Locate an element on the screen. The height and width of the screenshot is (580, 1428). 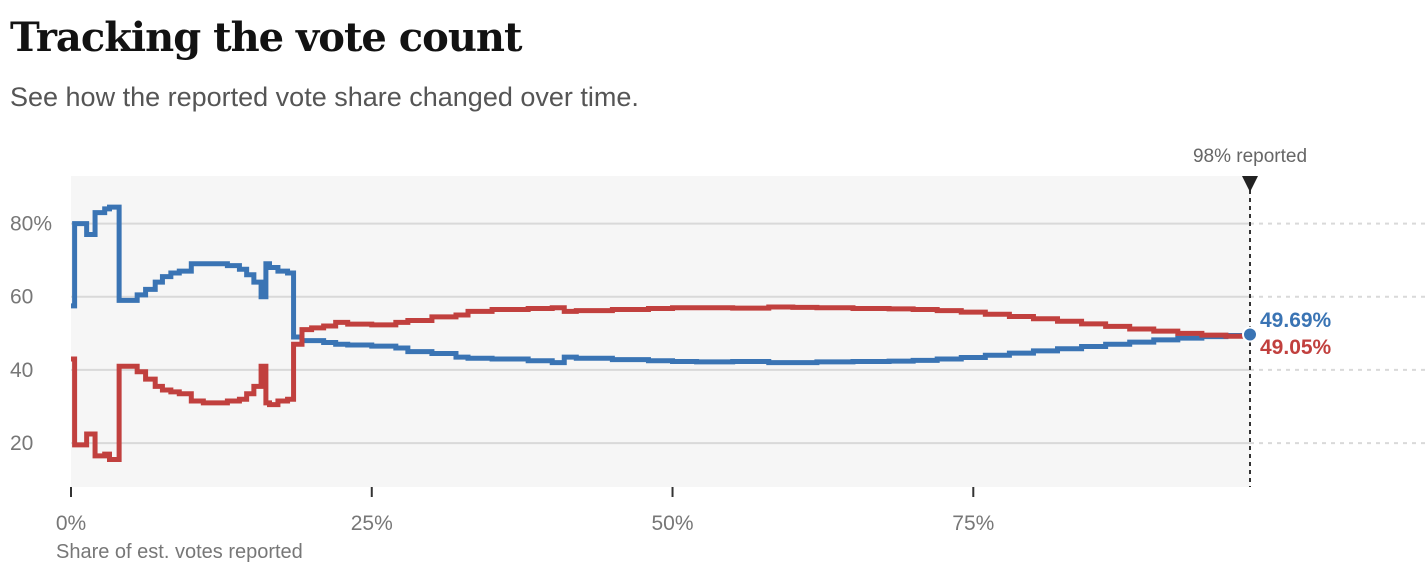
end-label-blue: 49.69% is located at coordinates (1296, 320).